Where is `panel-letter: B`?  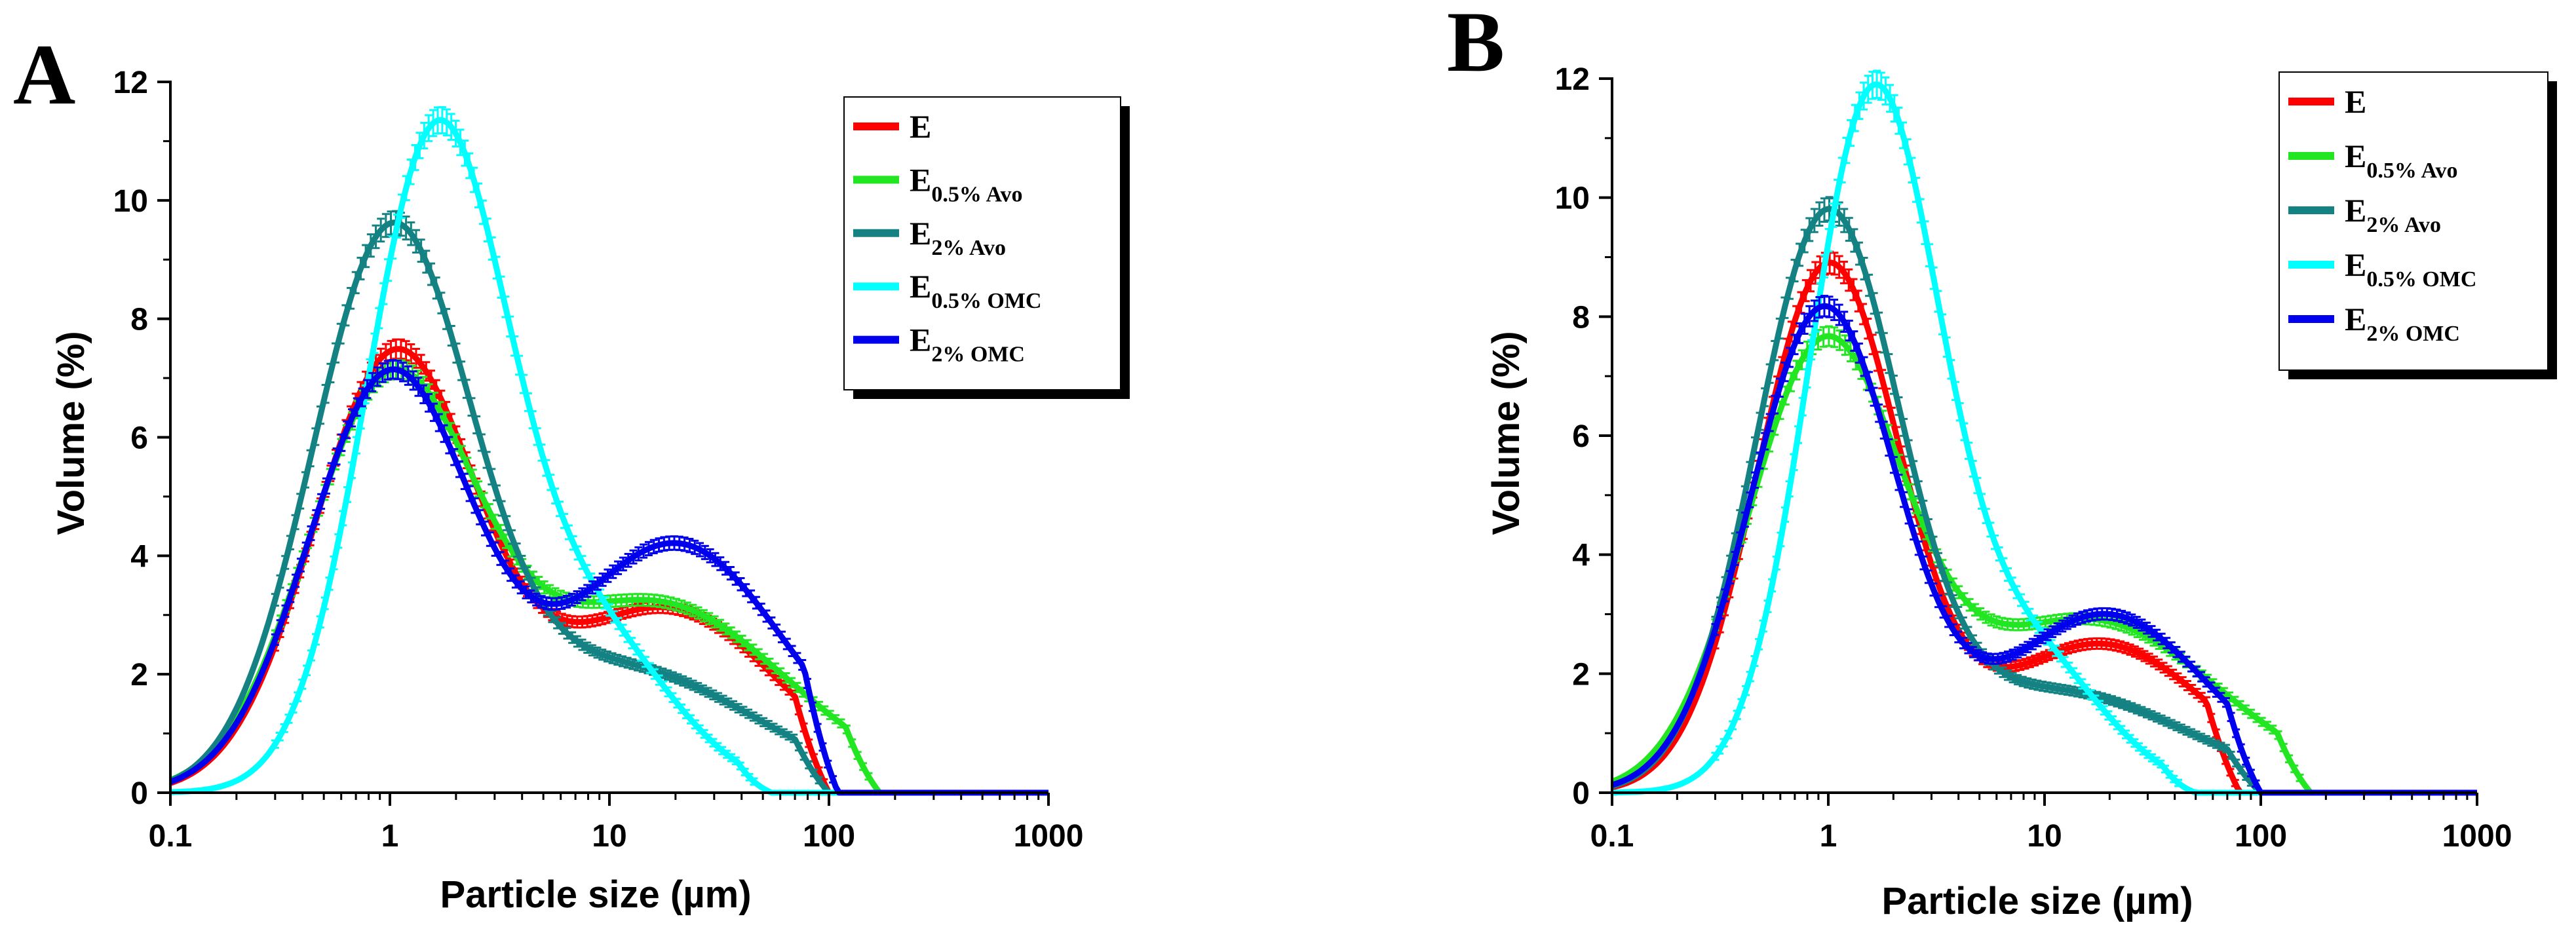 panel-letter: B is located at coordinates (1476, 45).